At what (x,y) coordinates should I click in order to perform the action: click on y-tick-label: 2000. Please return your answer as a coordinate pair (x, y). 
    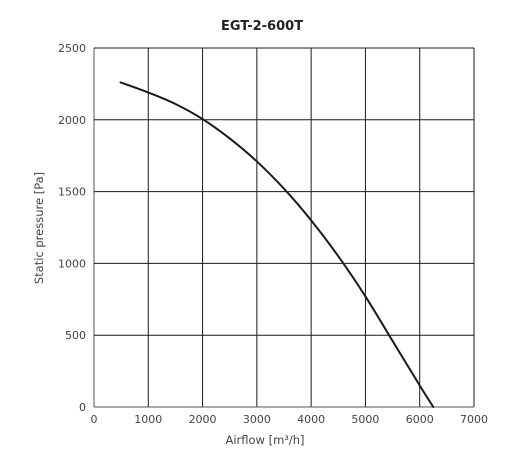
    Looking at the image, I should click on (72, 120).